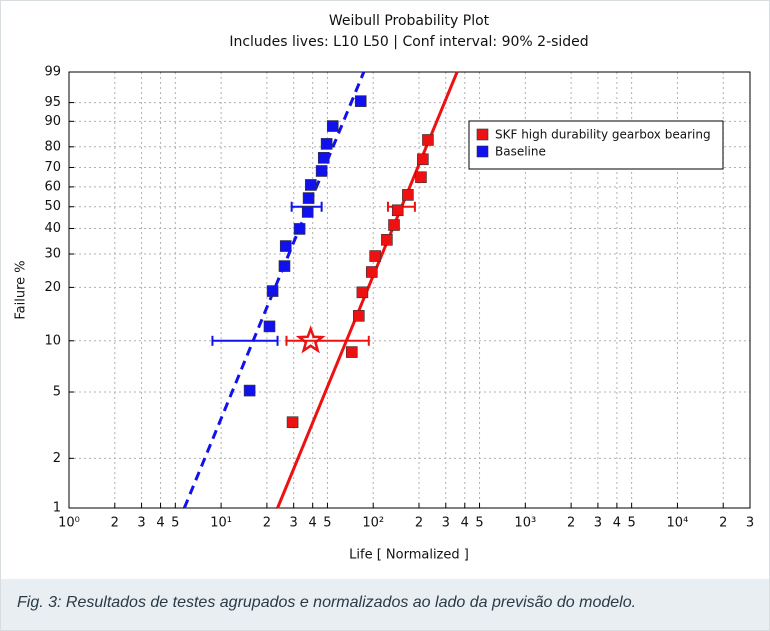 This screenshot has height=631, width=770. What do you see at coordinates (596, 145) in the screenshot?
I see `legend-box` at bounding box center [596, 145].